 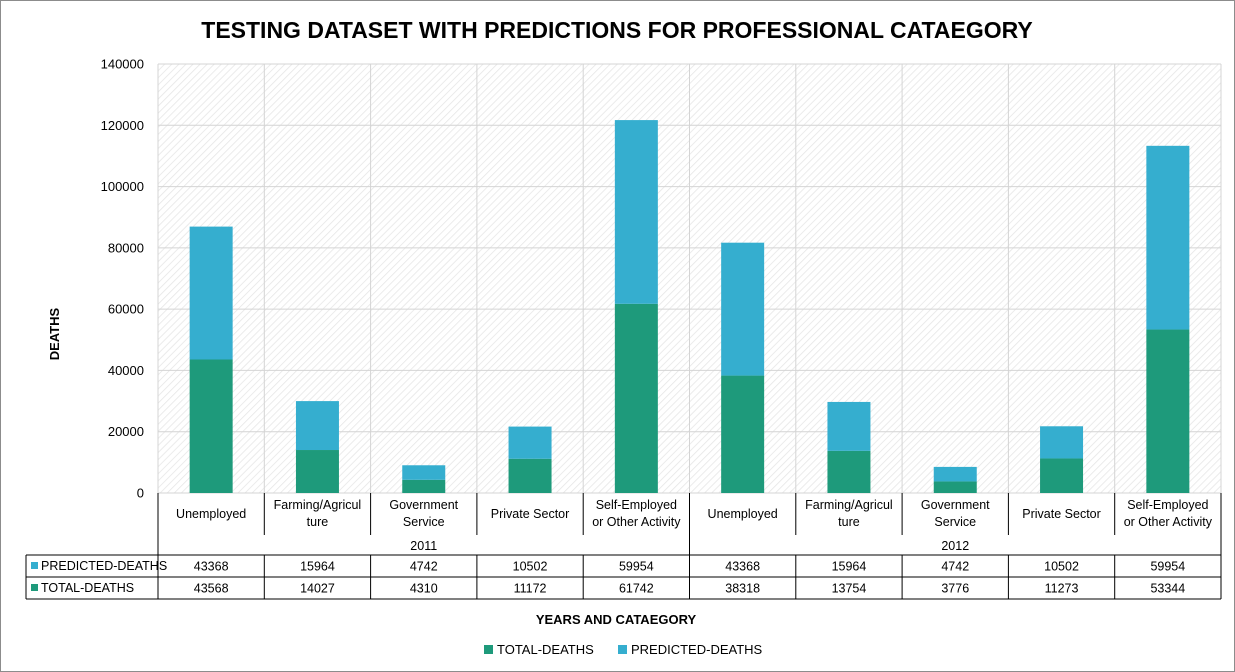 What do you see at coordinates (317, 589) in the screenshot?
I see `table-cell-value: 14027` at bounding box center [317, 589].